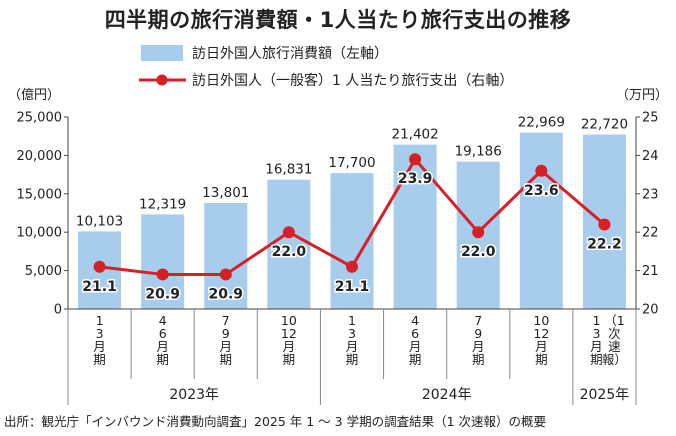 This screenshot has width=676, height=436. I want to click on line-value-label-8: 23.6, so click(541, 191).